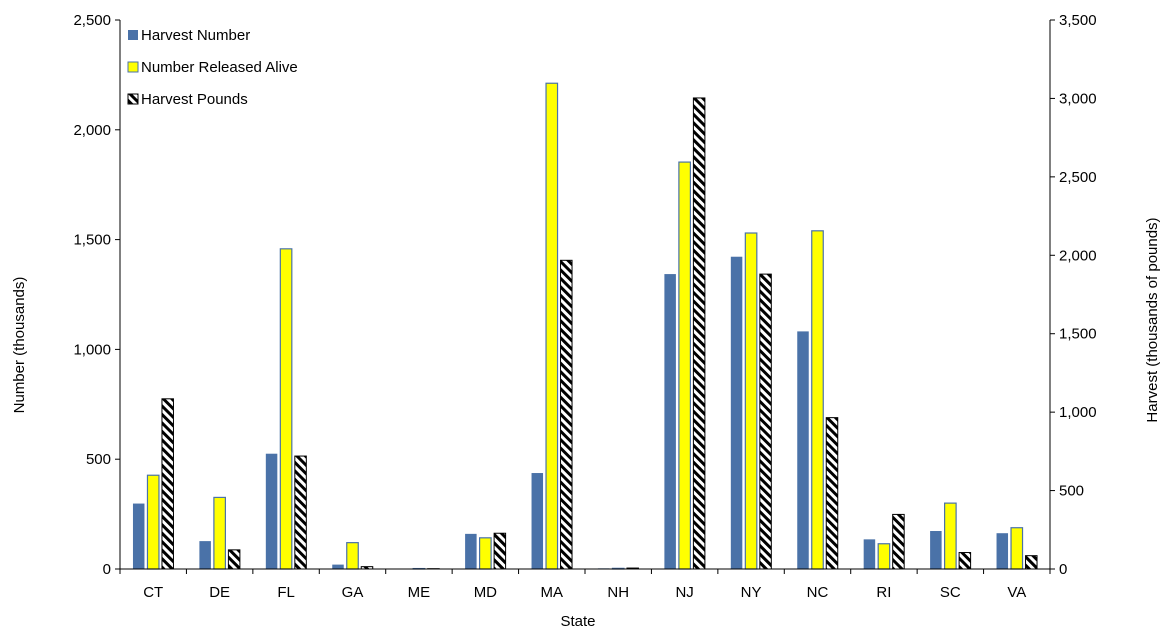 The width and height of the screenshot is (1167, 632). Describe the element at coordinates (485, 553) in the screenshot. I see `bar-md-number-released-alive` at that location.